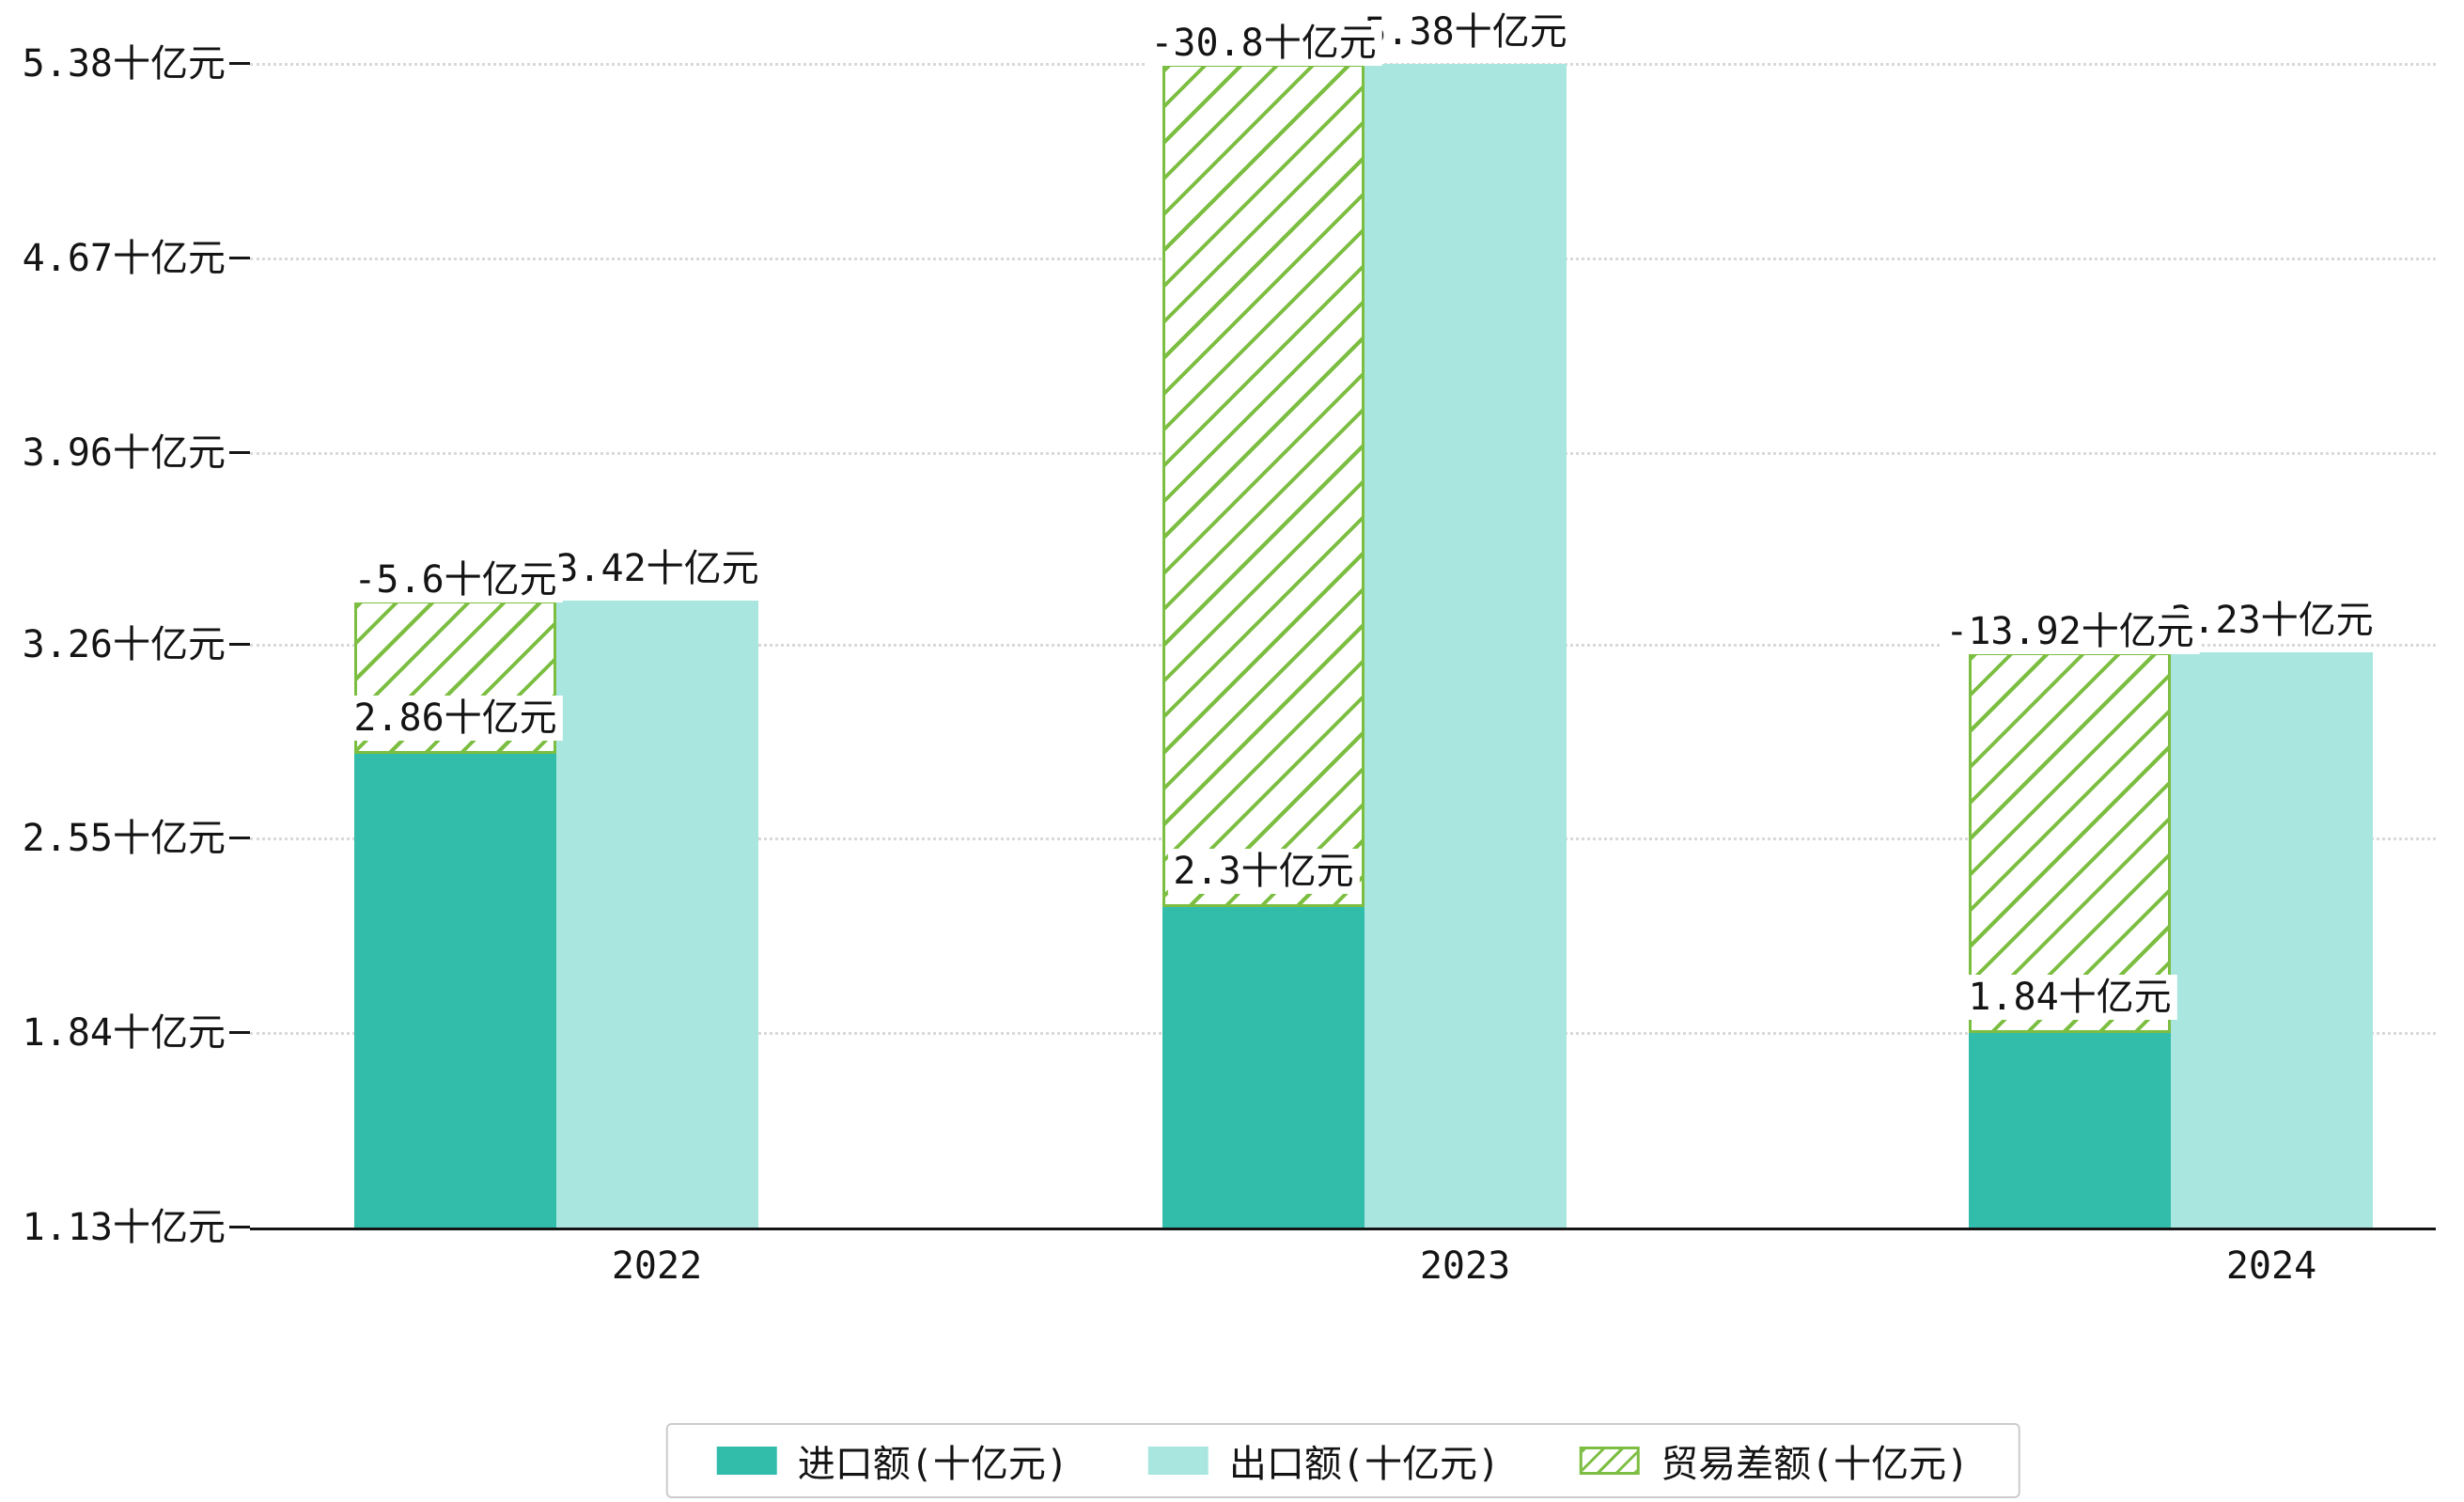 The height and width of the screenshot is (1502, 2464). I want to click on value-label-import-2023: 2.3十亿元, so click(1263, 872).